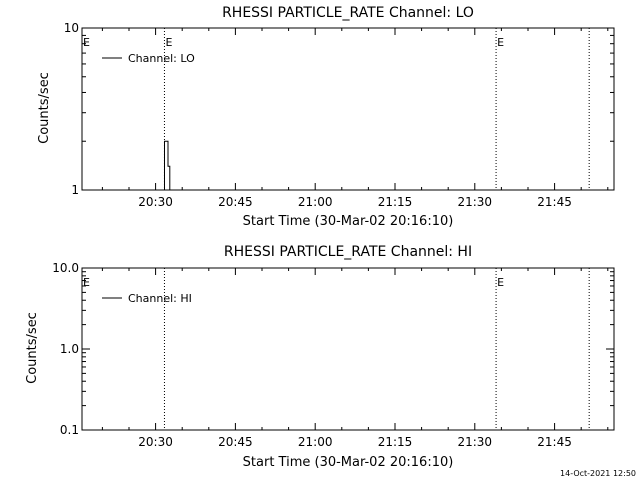 This screenshot has width=640, height=485. What do you see at coordinates (235, 202) in the screenshot?
I see `panel1-xtick-label: 20:45` at bounding box center [235, 202].